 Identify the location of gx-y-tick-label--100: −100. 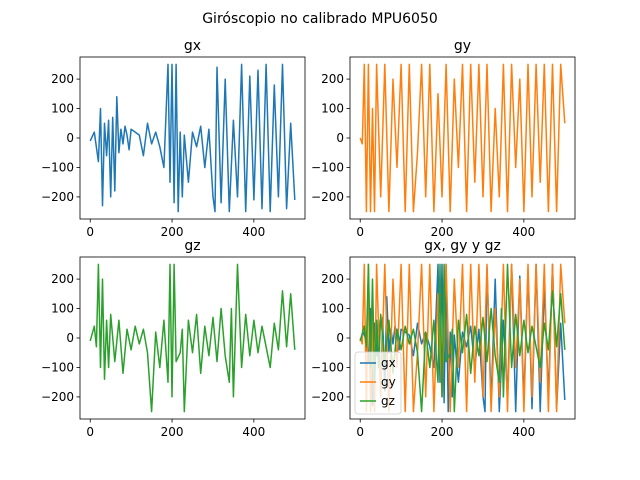
(57, 167).